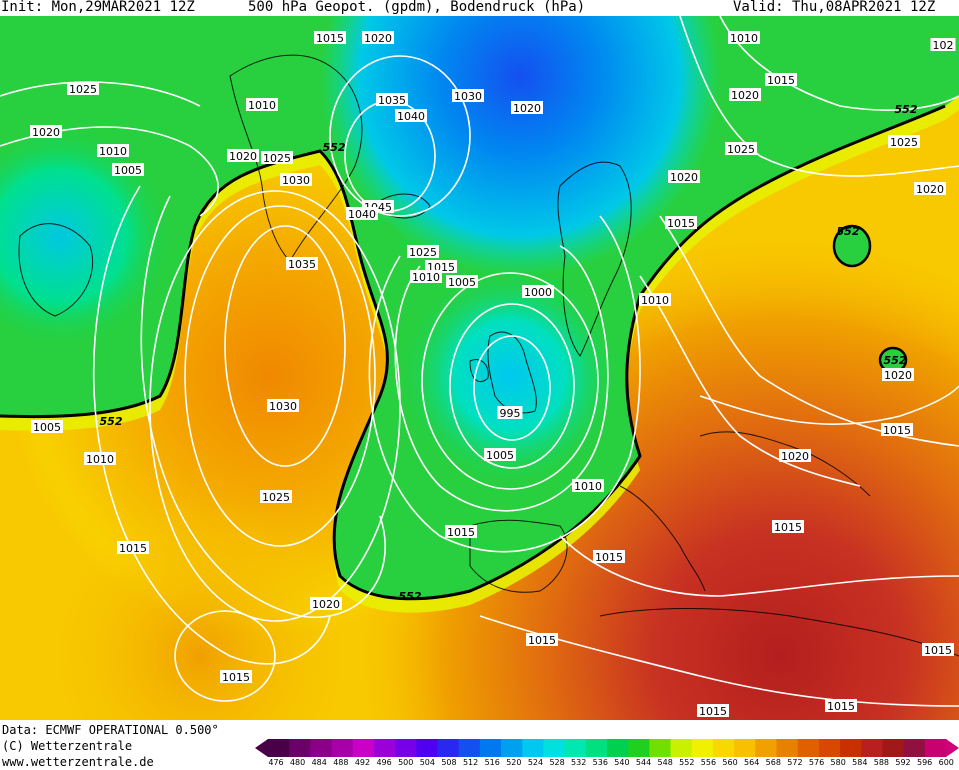 This screenshot has height=770, width=959. What do you see at coordinates (341, 762) in the screenshot?
I see `colorbar-tick-label: 488` at bounding box center [341, 762].